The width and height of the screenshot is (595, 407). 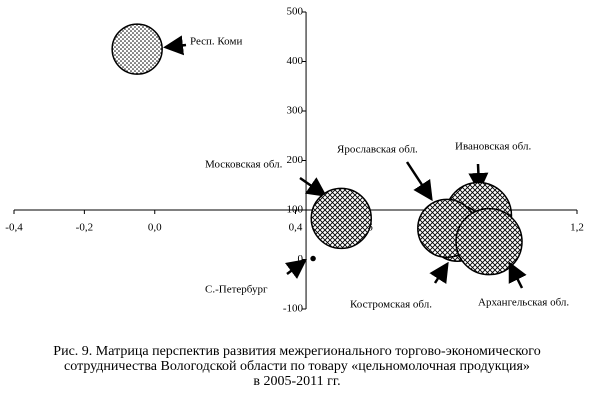 I want to click on caption-line: в 2005-2011 гг., so click(x=296, y=381).